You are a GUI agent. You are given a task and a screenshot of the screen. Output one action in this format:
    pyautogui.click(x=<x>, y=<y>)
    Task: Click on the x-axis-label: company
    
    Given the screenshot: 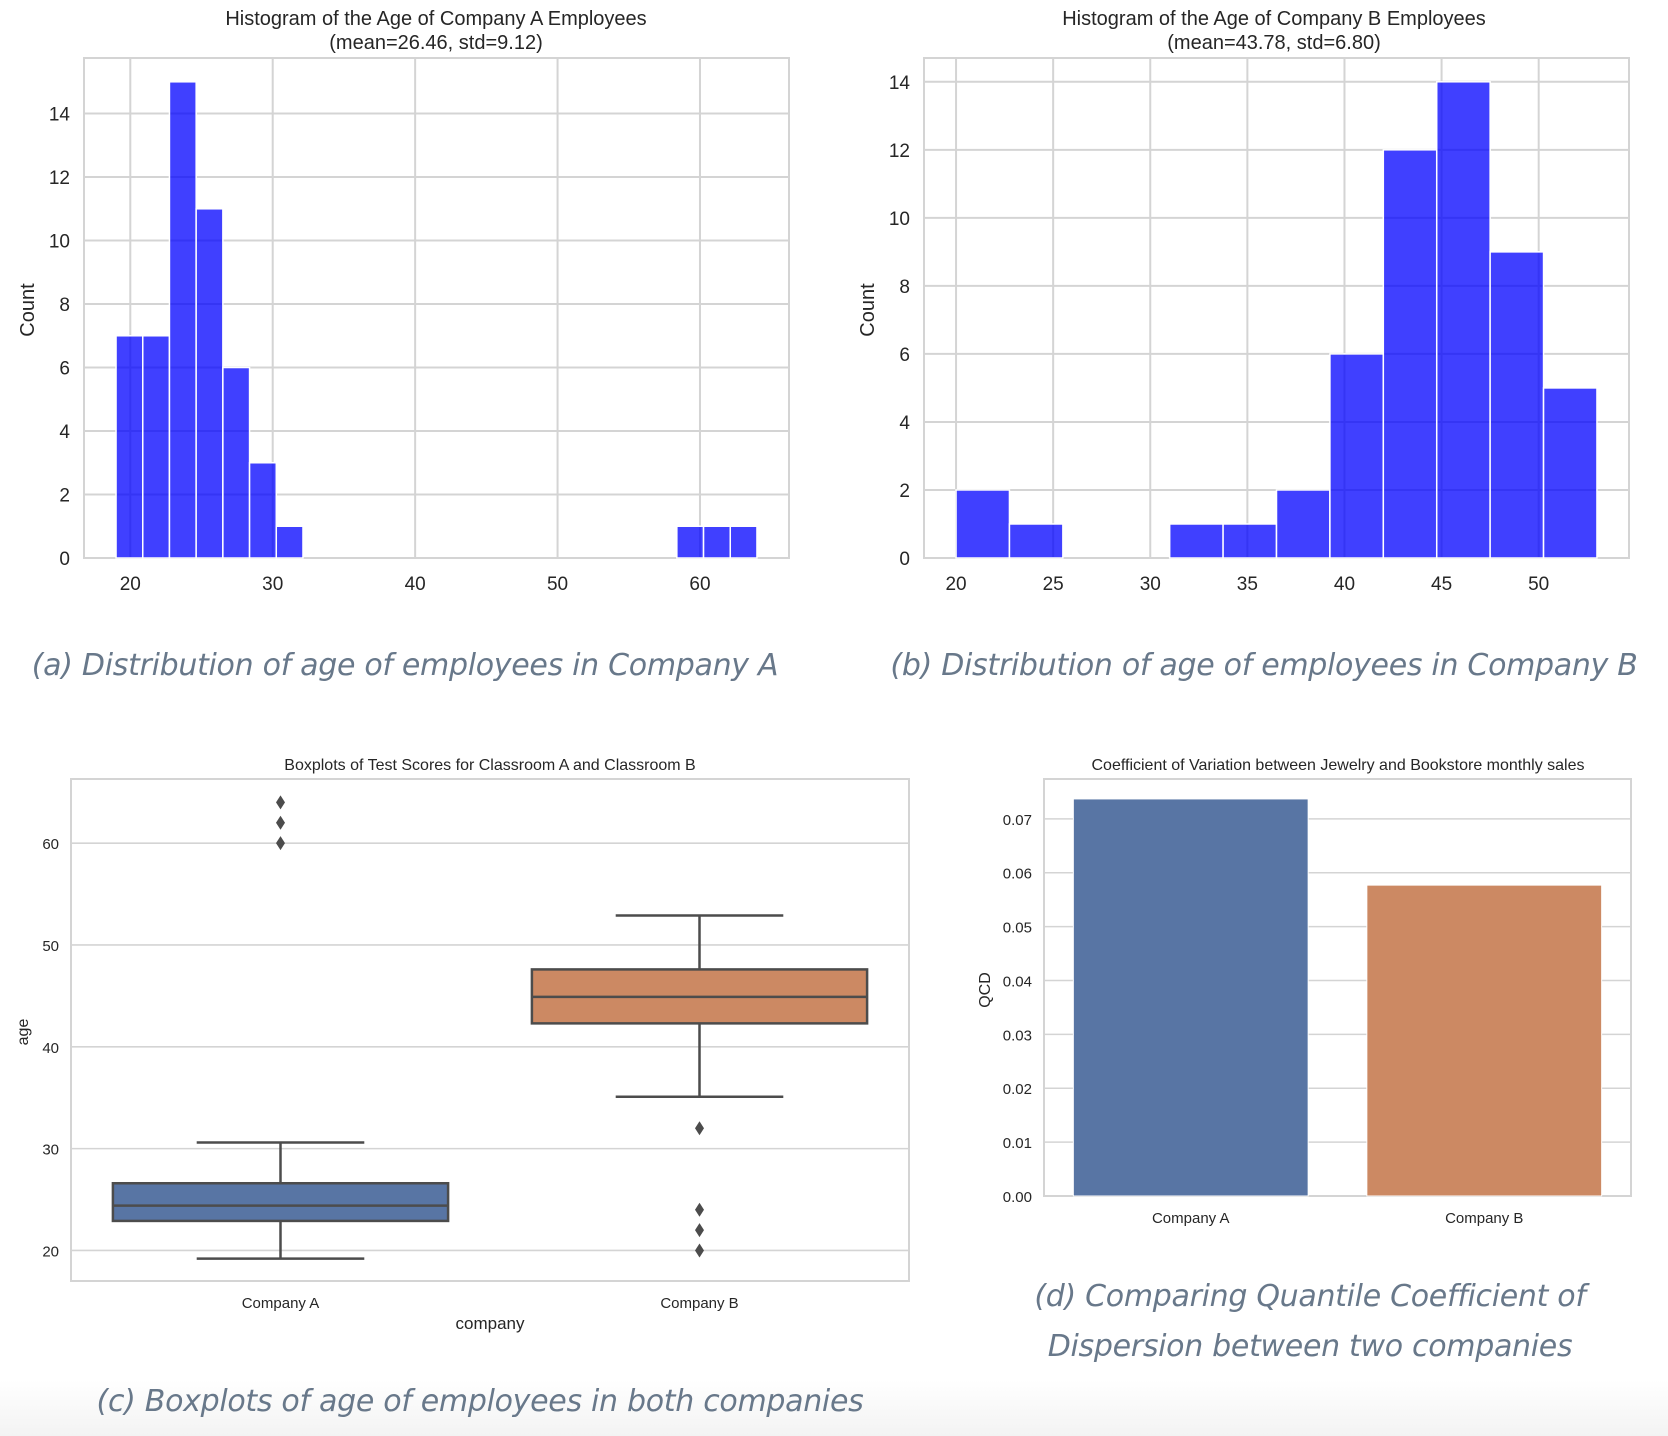 What is the action you would take?
    pyautogui.click(x=490, y=1323)
    